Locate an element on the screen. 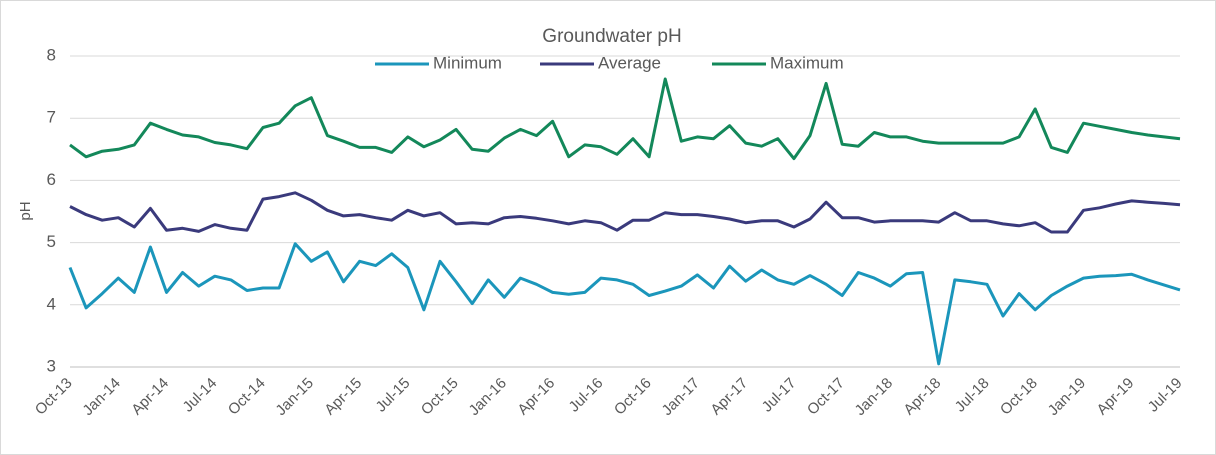 The height and width of the screenshot is (455, 1216). y-tick-label: 3 is located at coordinates (51, 365).